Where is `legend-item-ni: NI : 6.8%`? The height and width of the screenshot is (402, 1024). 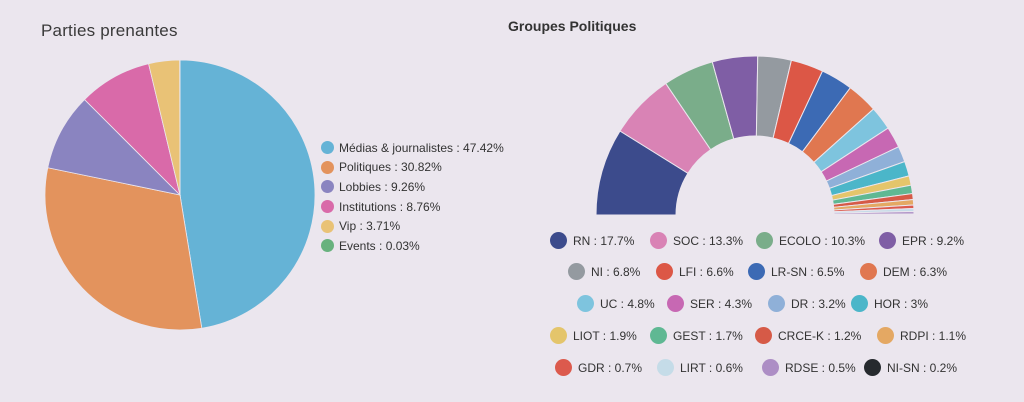 legend-item-ni: NI : 6.8% is located at coordinates (604, 271).